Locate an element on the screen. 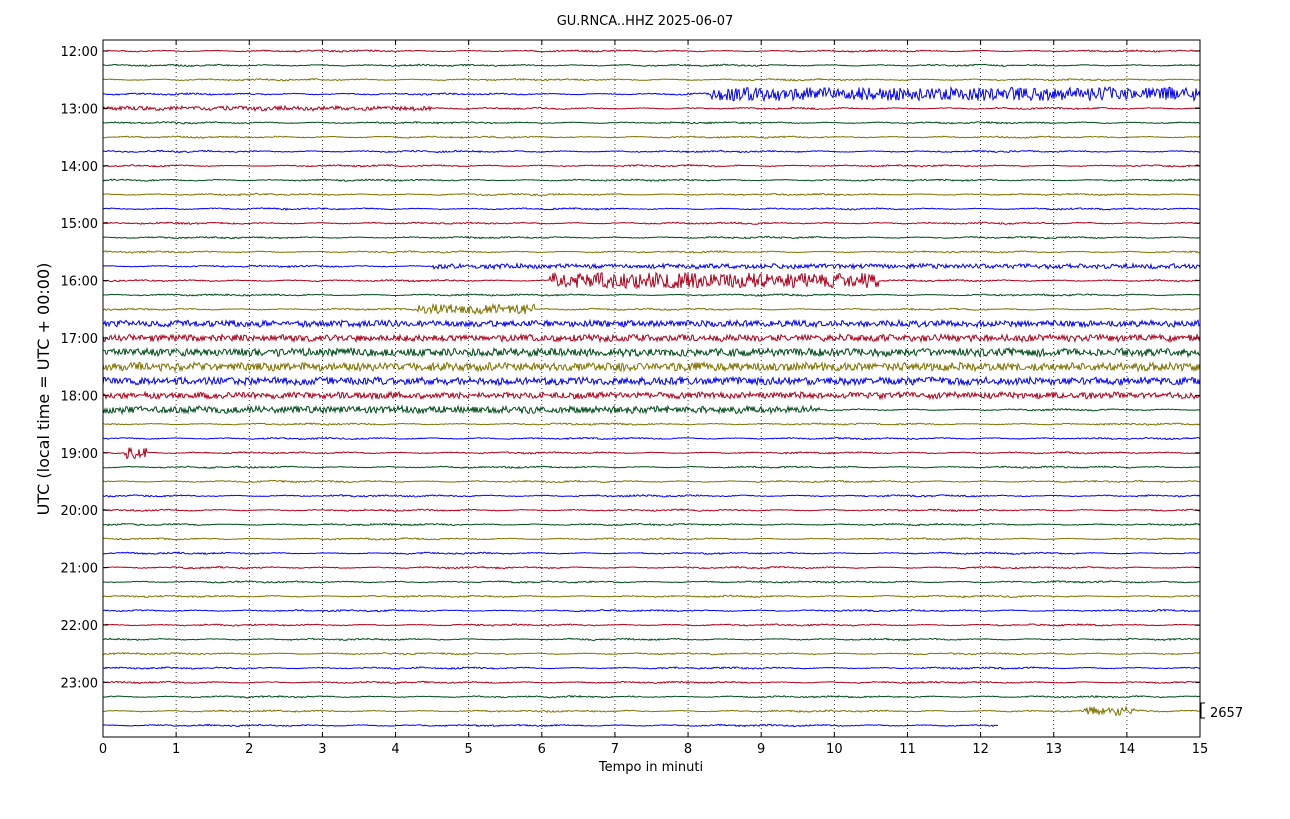  x-tick-label: 14 is located at coordinates (1127, 749).